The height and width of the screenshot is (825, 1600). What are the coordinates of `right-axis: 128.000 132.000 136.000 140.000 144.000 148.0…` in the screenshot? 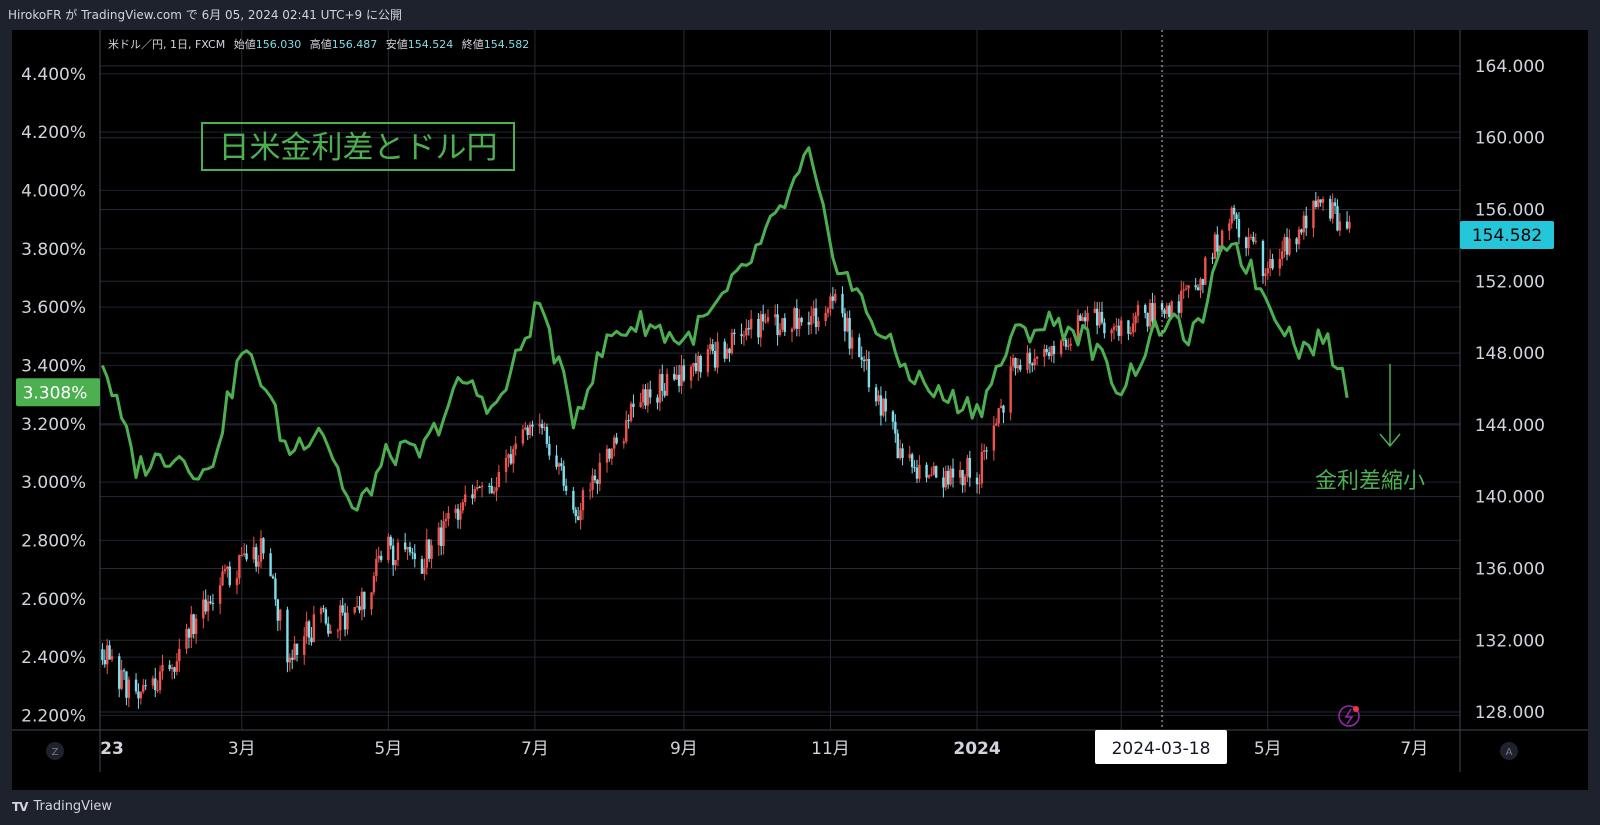 It's located at (1510, 390).